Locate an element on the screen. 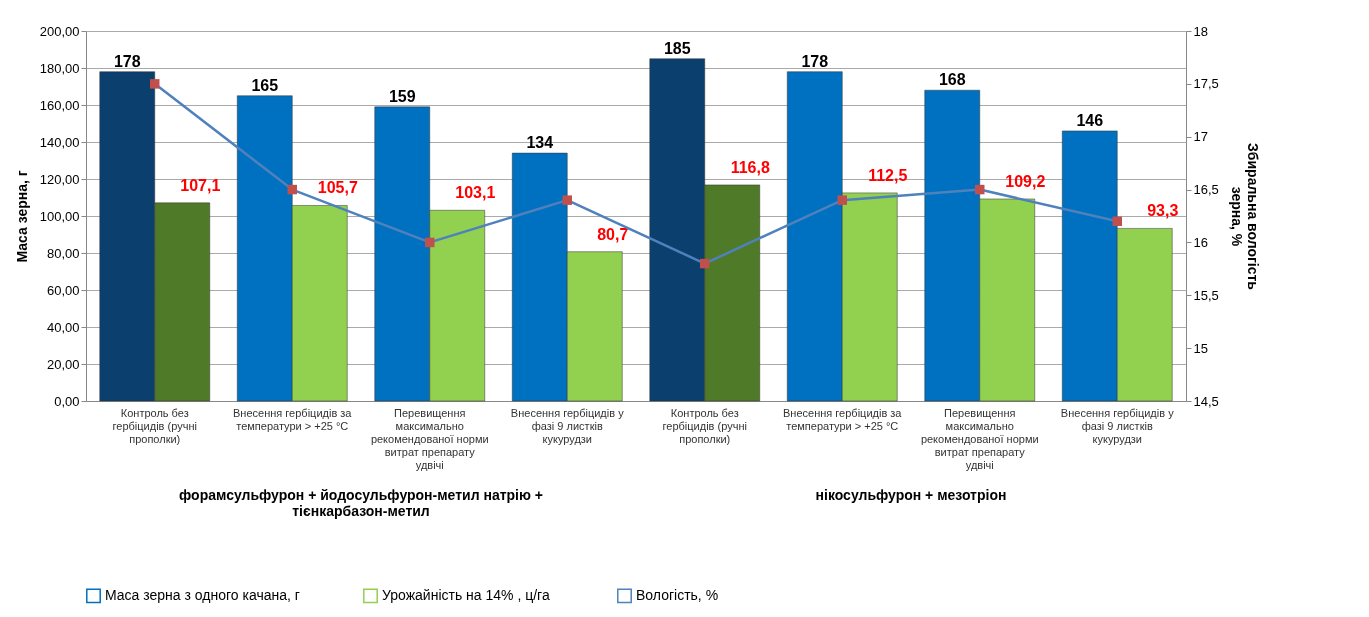 This screenshot has width=1369, height=617. y2-tick-label: 17,5 is located at coordinates (1206, 84).